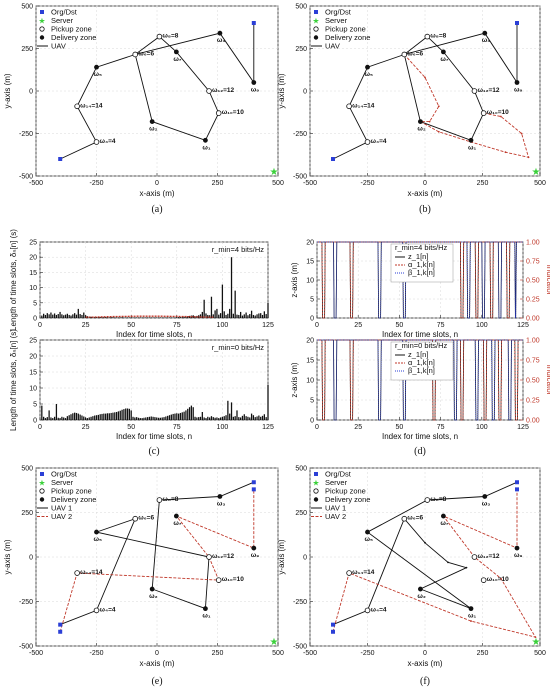  Describe the element at coordinates (422, 263) in the screenshot. I see `legend-box` at that location.